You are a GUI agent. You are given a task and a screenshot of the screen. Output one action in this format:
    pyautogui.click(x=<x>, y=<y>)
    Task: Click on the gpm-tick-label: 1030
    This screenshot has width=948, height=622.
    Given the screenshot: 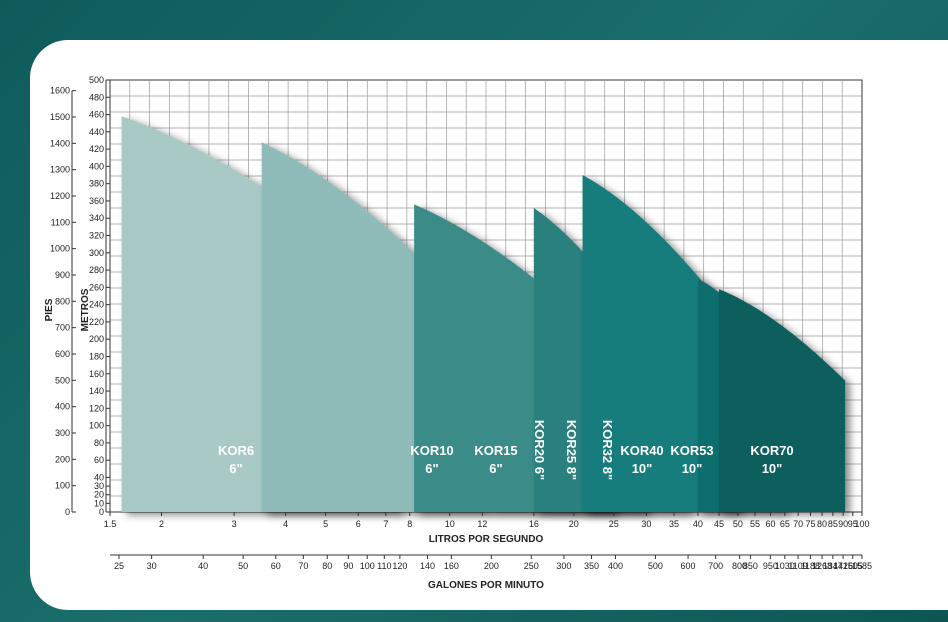 What is the action you would take?
    pyautogui.click(x=785, y=566)
    